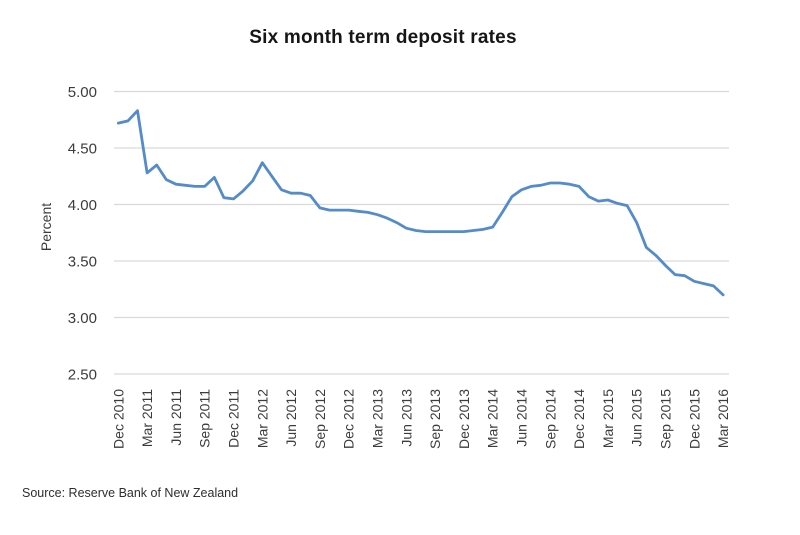  What do you see at coordinates (82, 205) in the screenshot?
I see `y-axis-tick-label: 4.00` at bounding box center [82, 205].